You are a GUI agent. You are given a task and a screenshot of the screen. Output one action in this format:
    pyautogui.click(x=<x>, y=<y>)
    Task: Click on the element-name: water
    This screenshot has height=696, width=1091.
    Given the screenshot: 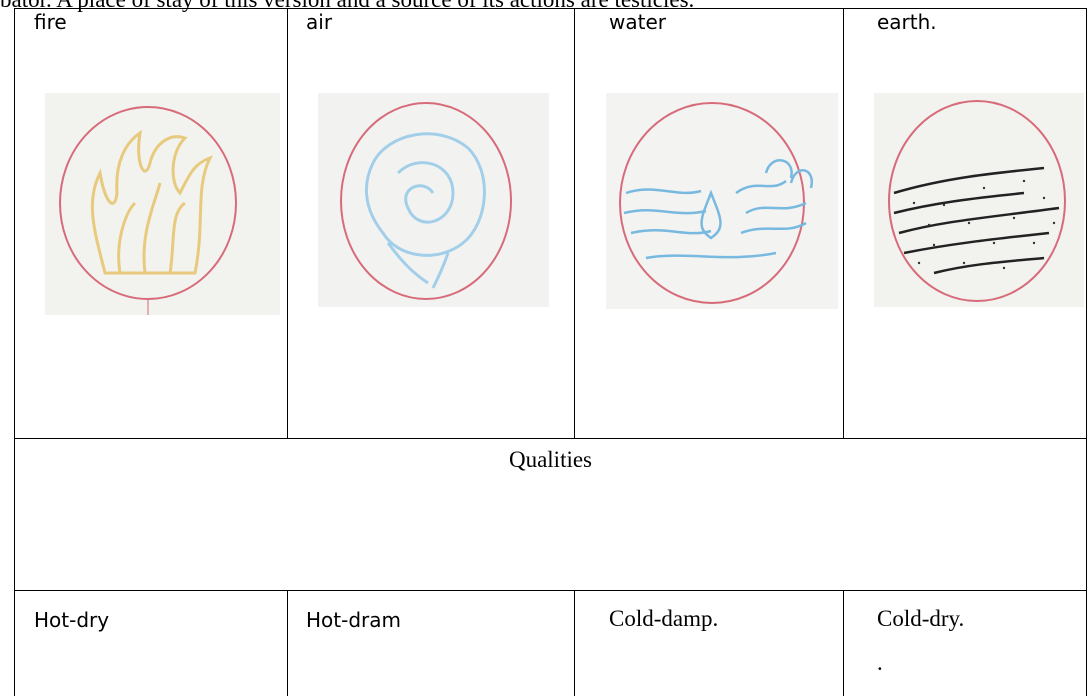 What is the action you would take?
    pyautogui.click(x=637, y=22)
    